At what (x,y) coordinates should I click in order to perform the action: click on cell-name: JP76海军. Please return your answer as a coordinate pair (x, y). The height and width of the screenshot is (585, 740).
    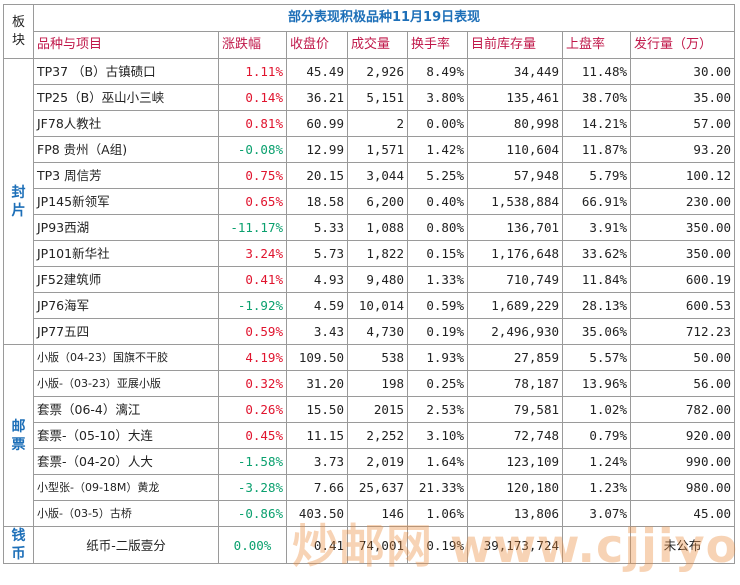
    Looking at the image, I should click on (126, 305).